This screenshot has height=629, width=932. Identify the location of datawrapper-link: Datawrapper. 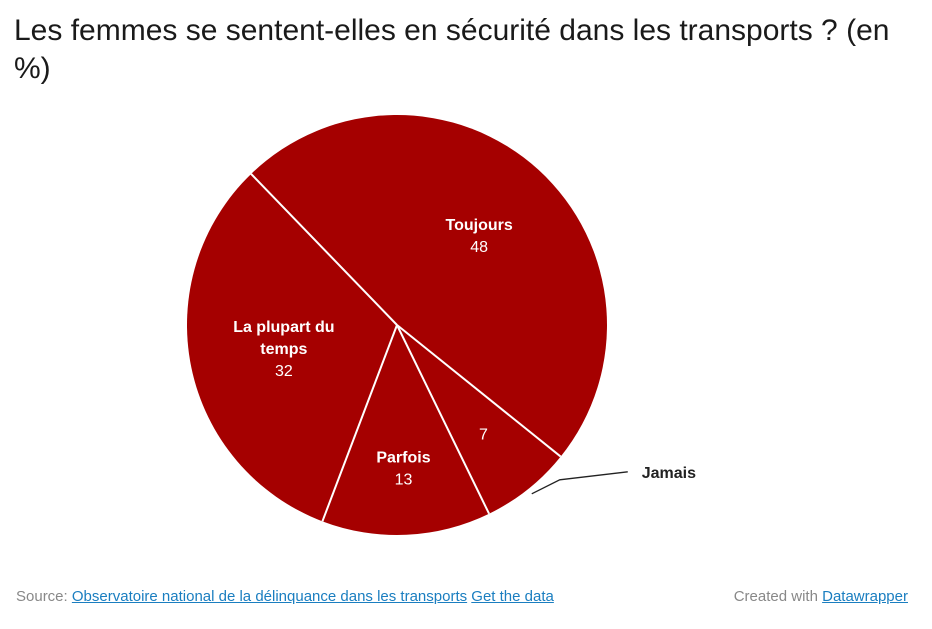
(865, 596).